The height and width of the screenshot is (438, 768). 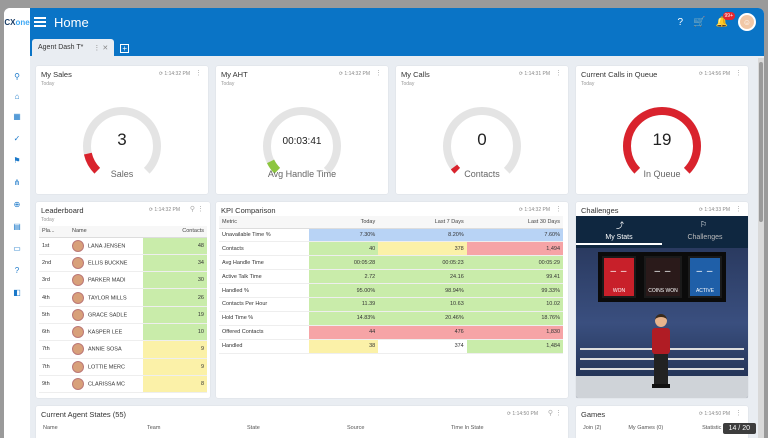 I want to click on tab-bar: Agent Dash T* ⋮ ✕ +, so click(x=397, y=46).